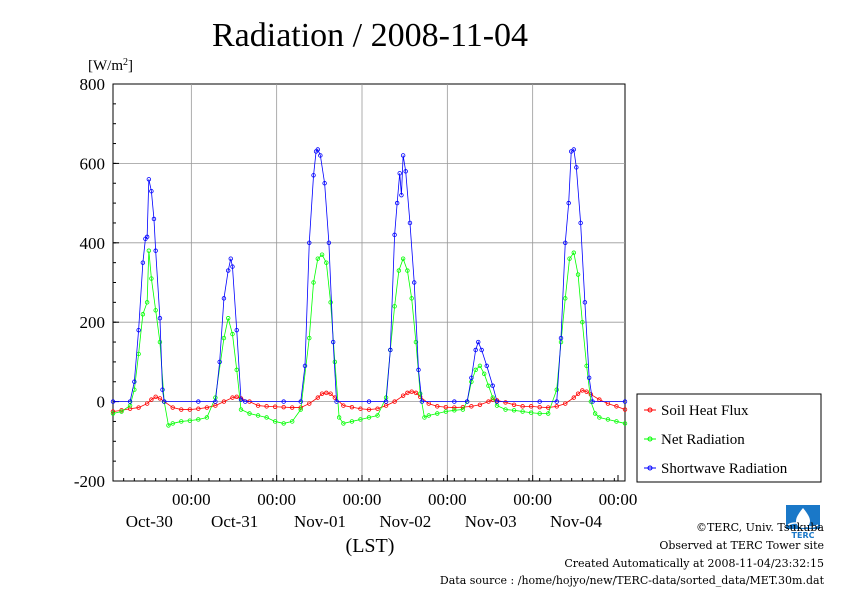 The height and width of the screenshot is (595, 842). I want to click on terc-logo: TERC, so click(803, 521).